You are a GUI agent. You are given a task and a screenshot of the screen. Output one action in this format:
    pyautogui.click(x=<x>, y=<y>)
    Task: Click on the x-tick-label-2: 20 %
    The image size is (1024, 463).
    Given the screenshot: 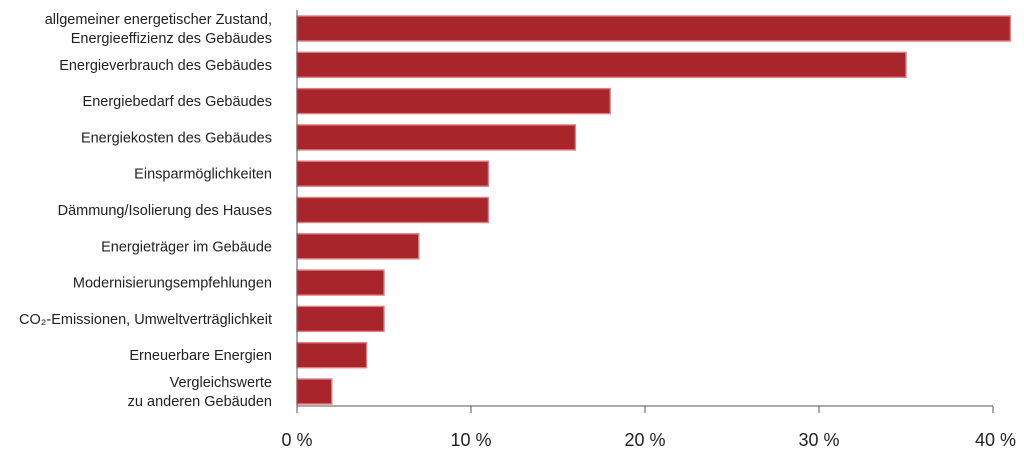 What is the action you would take?
    pyautogui.click(x=644, y=440)
    